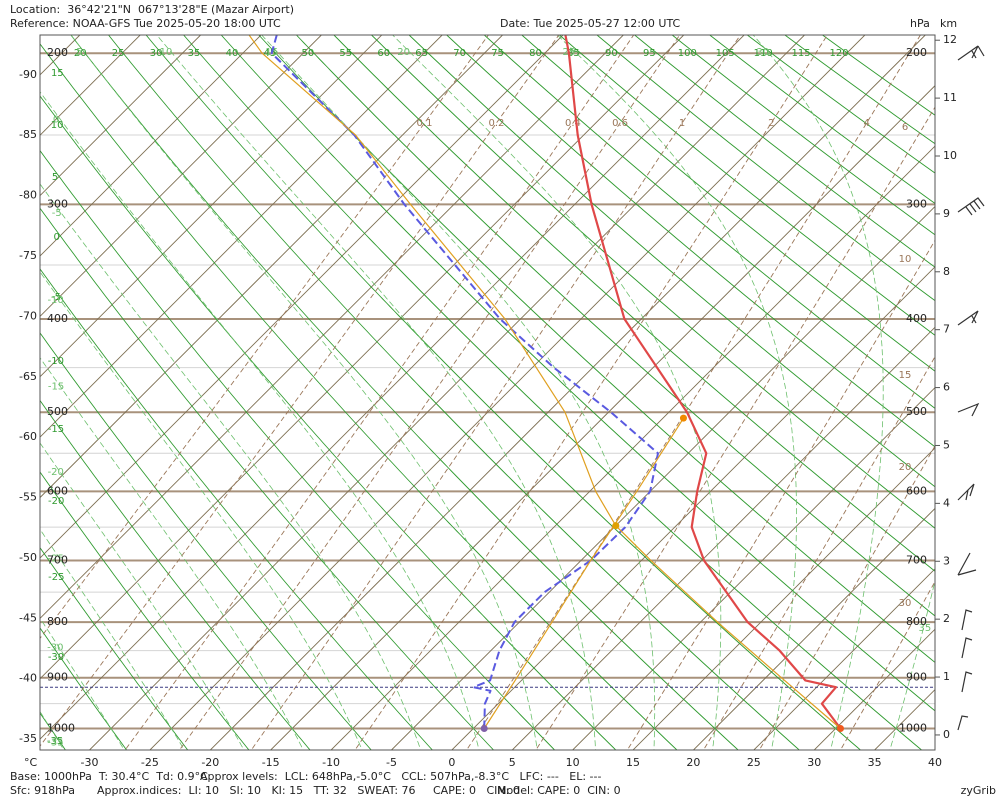  I want to click on lcl-point, so click(616, 526).